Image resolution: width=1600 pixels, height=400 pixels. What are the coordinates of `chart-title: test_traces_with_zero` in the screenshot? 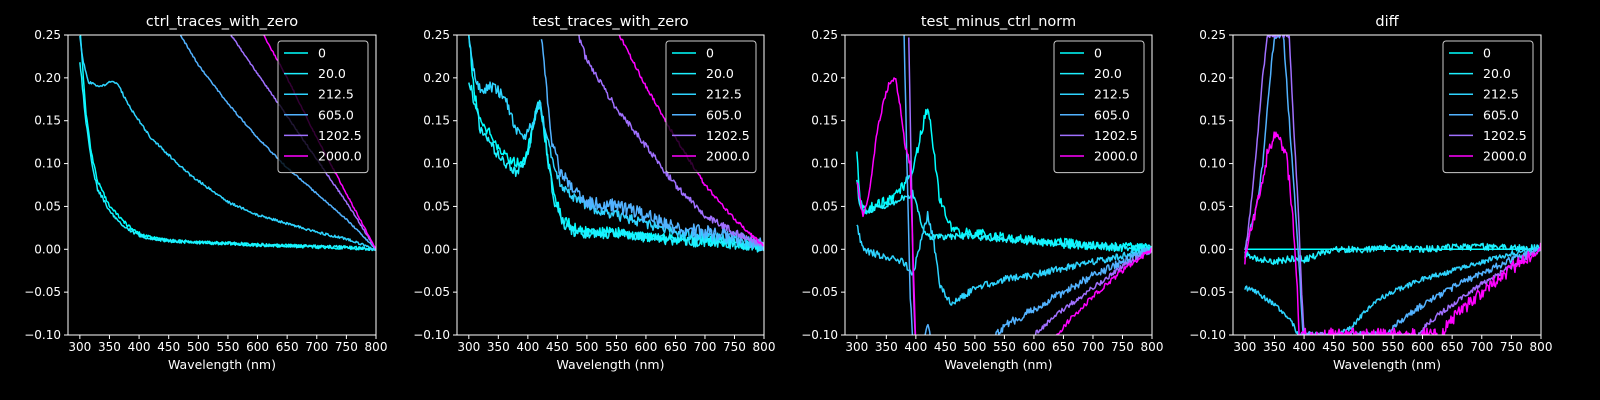 It's located at (610, 22).